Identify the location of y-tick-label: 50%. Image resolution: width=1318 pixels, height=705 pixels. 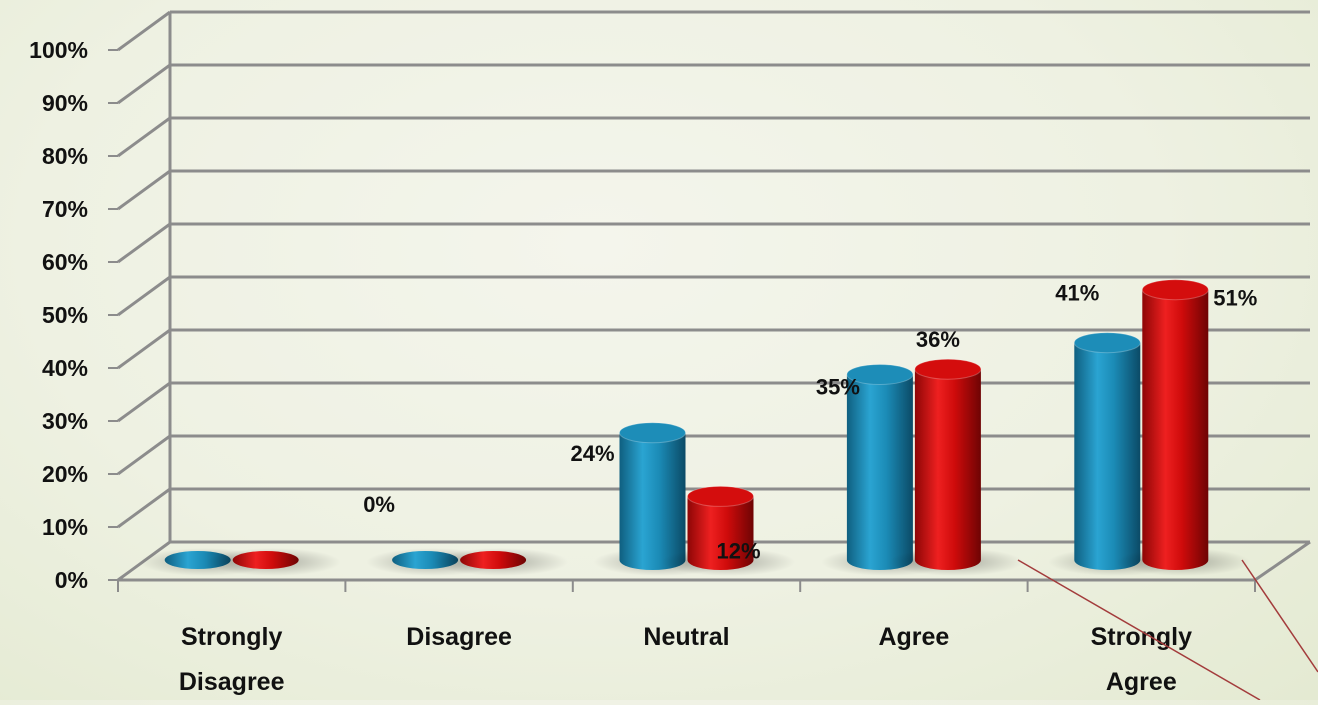
(65, 315).